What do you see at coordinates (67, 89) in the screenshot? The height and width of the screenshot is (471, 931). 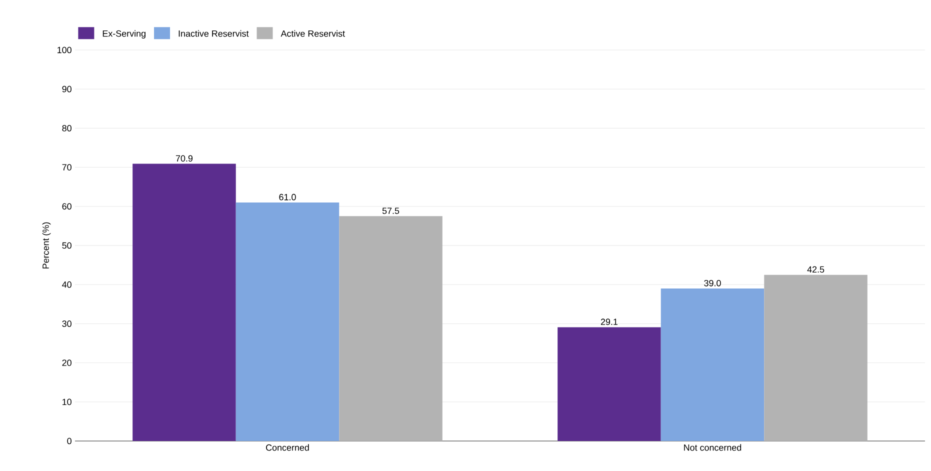 I see `y-tick-label: 90` at bounding box center [67, 89].